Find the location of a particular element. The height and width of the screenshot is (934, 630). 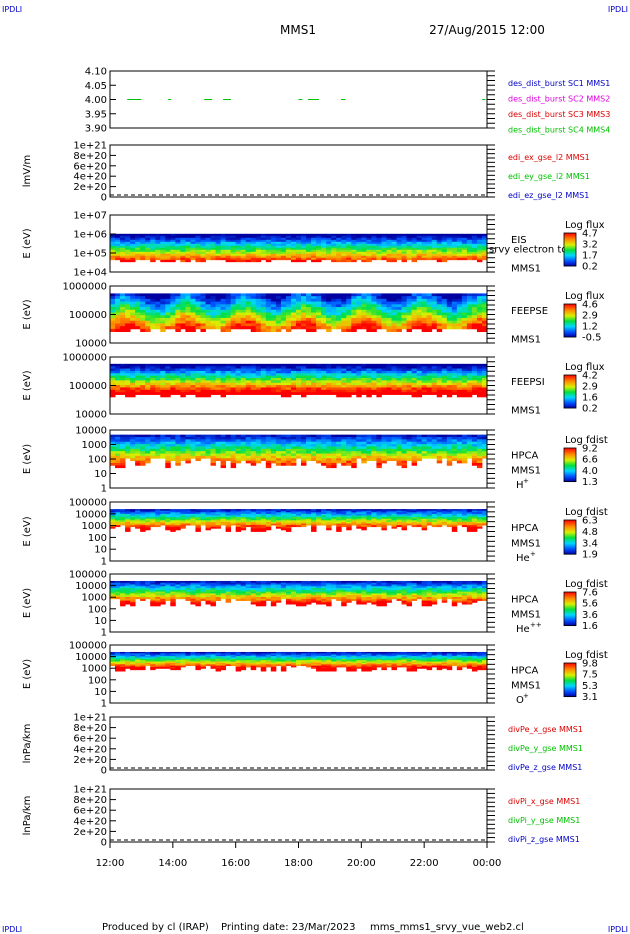

colorbar-tick-label: 0.2 is located at coordinates (590, 409).